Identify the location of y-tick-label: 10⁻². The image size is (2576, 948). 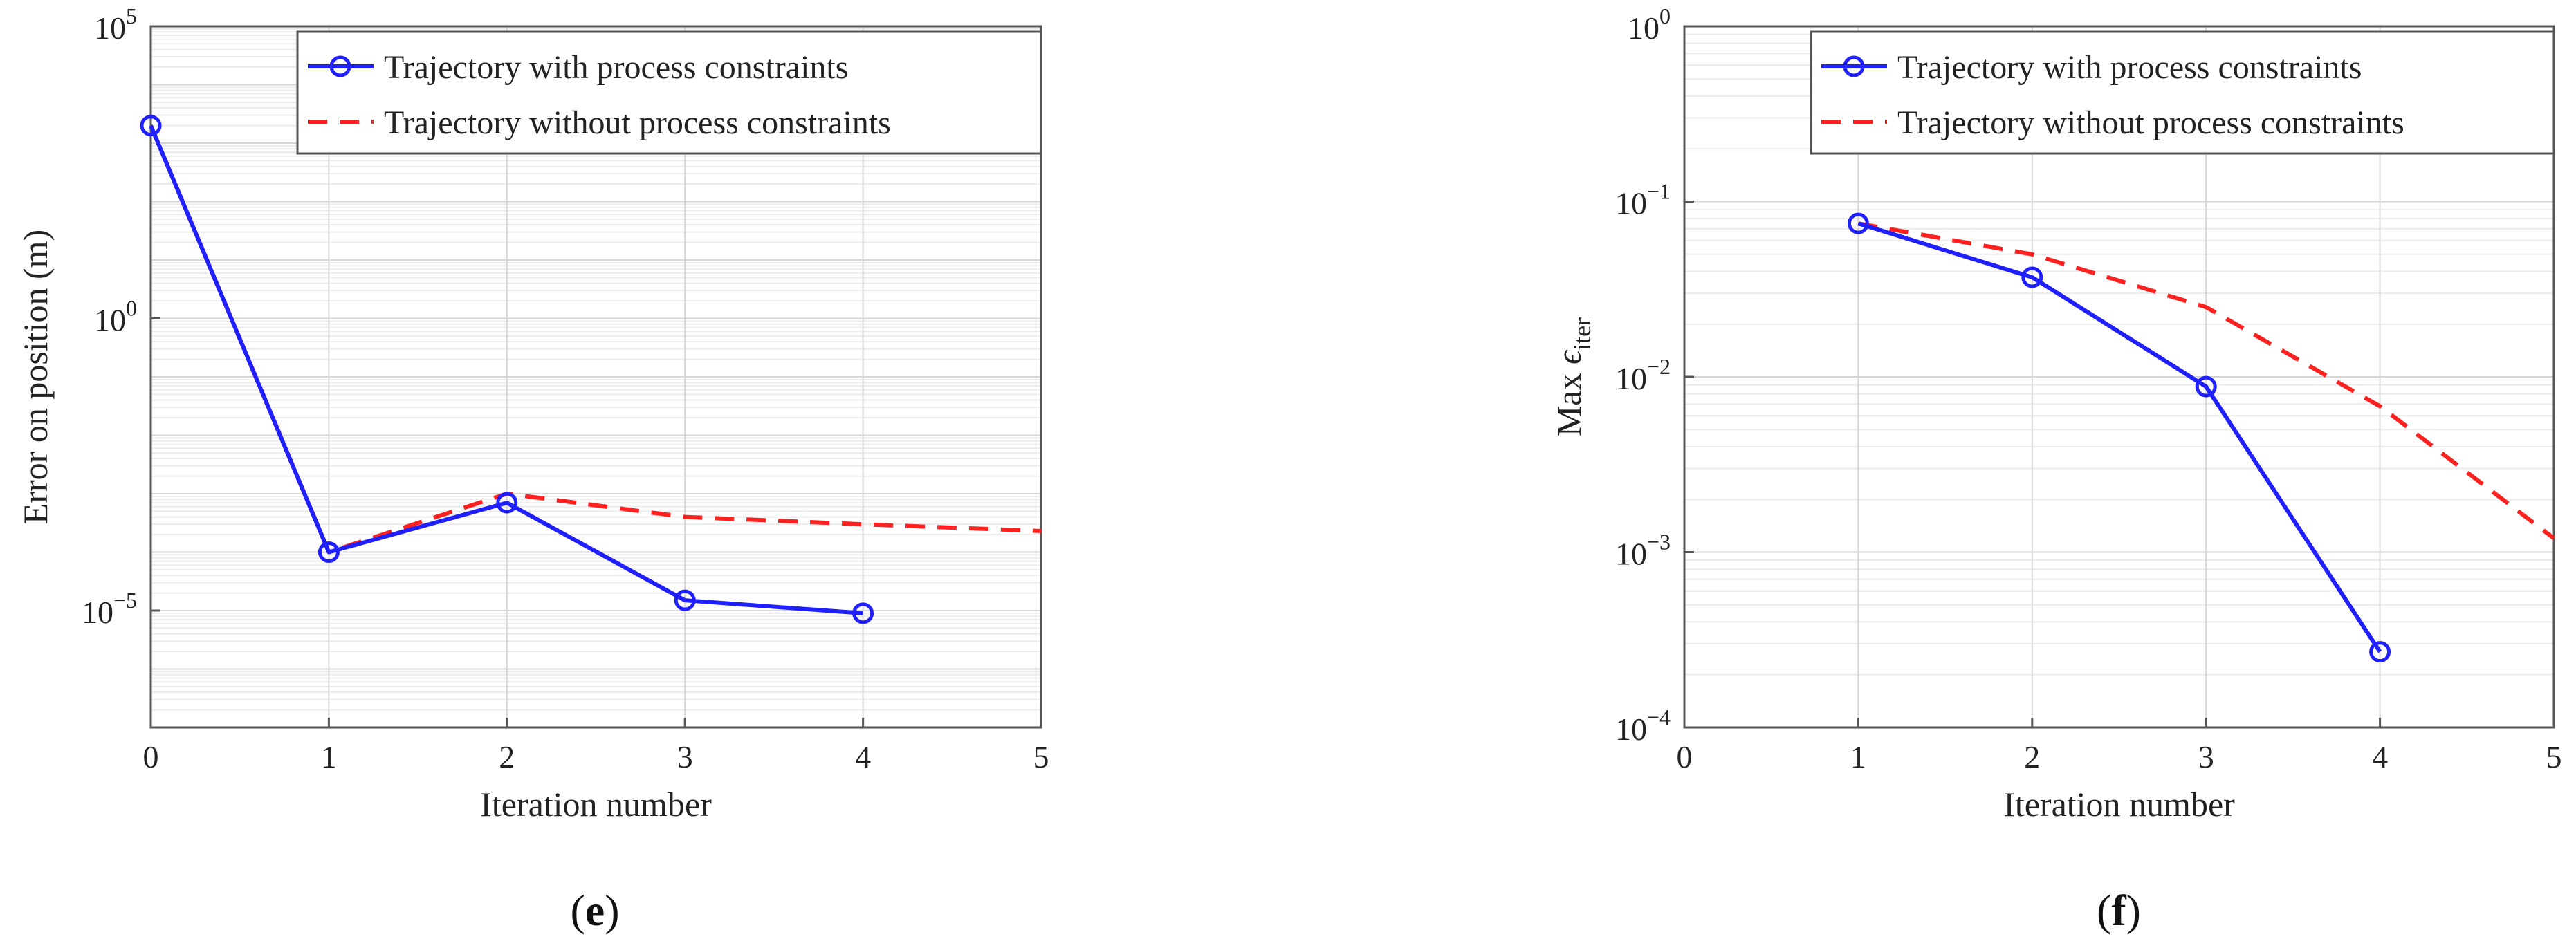
(1643, 375).